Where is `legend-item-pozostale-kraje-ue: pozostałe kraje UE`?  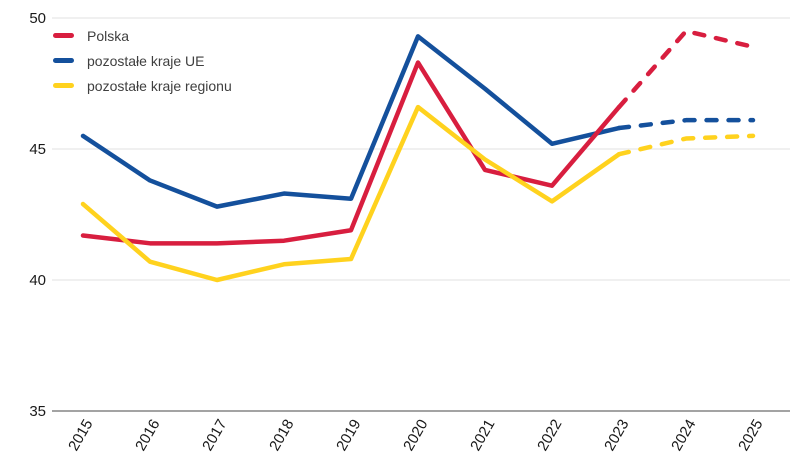
legend-item-pozostale-kraje-ue: pozostałe kraje UE is located at coordinates (142, 60).